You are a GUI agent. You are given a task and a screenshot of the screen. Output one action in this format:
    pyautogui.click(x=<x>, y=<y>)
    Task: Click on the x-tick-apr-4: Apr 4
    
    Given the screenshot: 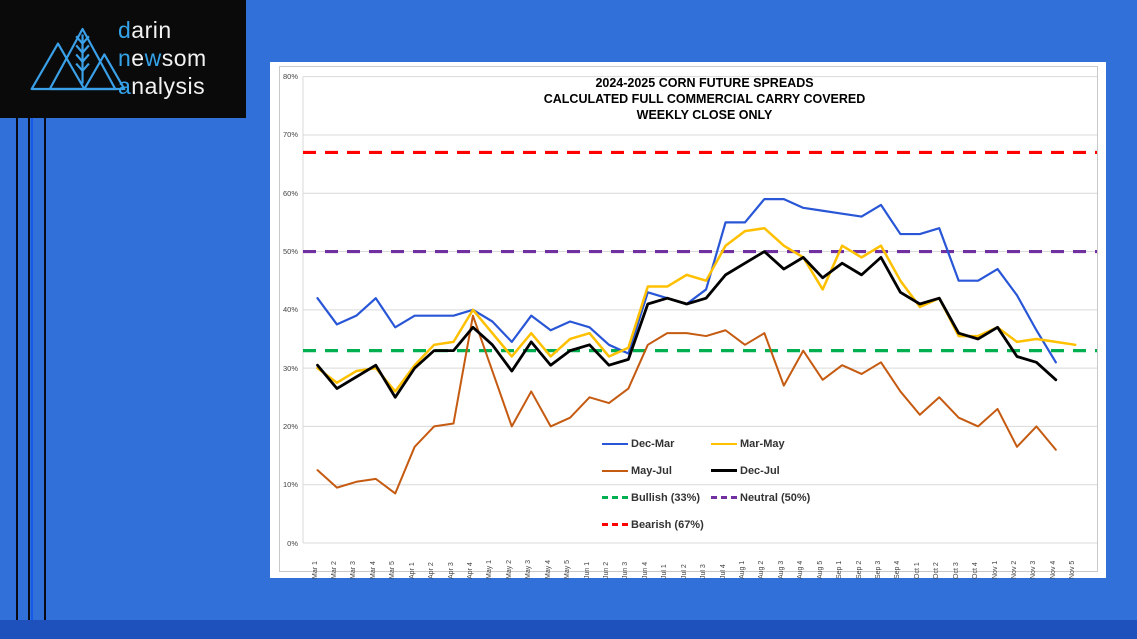 What is the action you would take?
    pyautogui.click(x=470, y=570)
    